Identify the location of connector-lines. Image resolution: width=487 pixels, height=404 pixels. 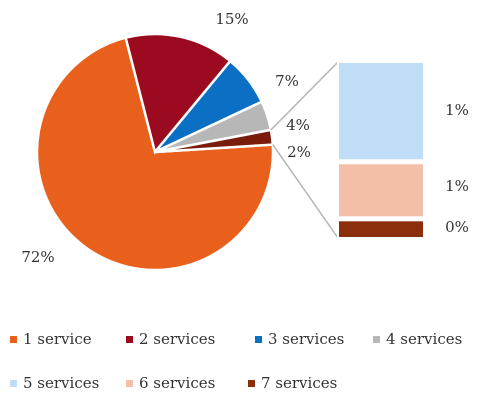
(304, 150).